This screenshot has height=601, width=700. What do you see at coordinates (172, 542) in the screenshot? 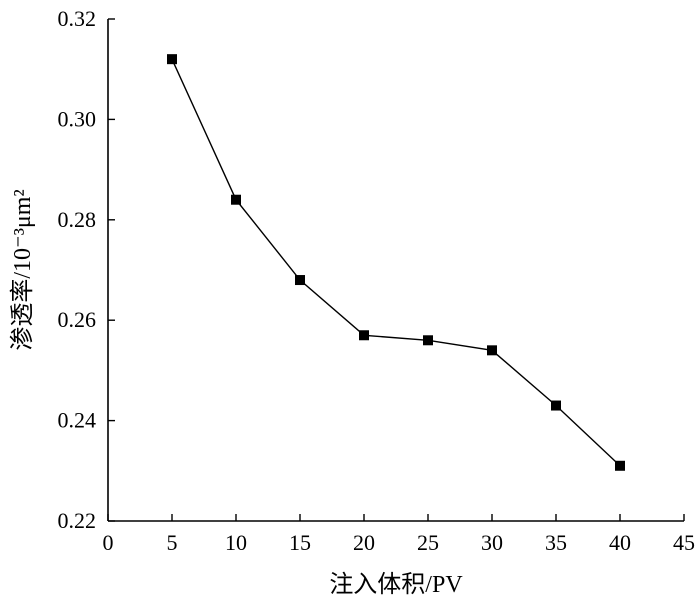
I see `x-tick-label: 5` at bounding box center [172, 542].